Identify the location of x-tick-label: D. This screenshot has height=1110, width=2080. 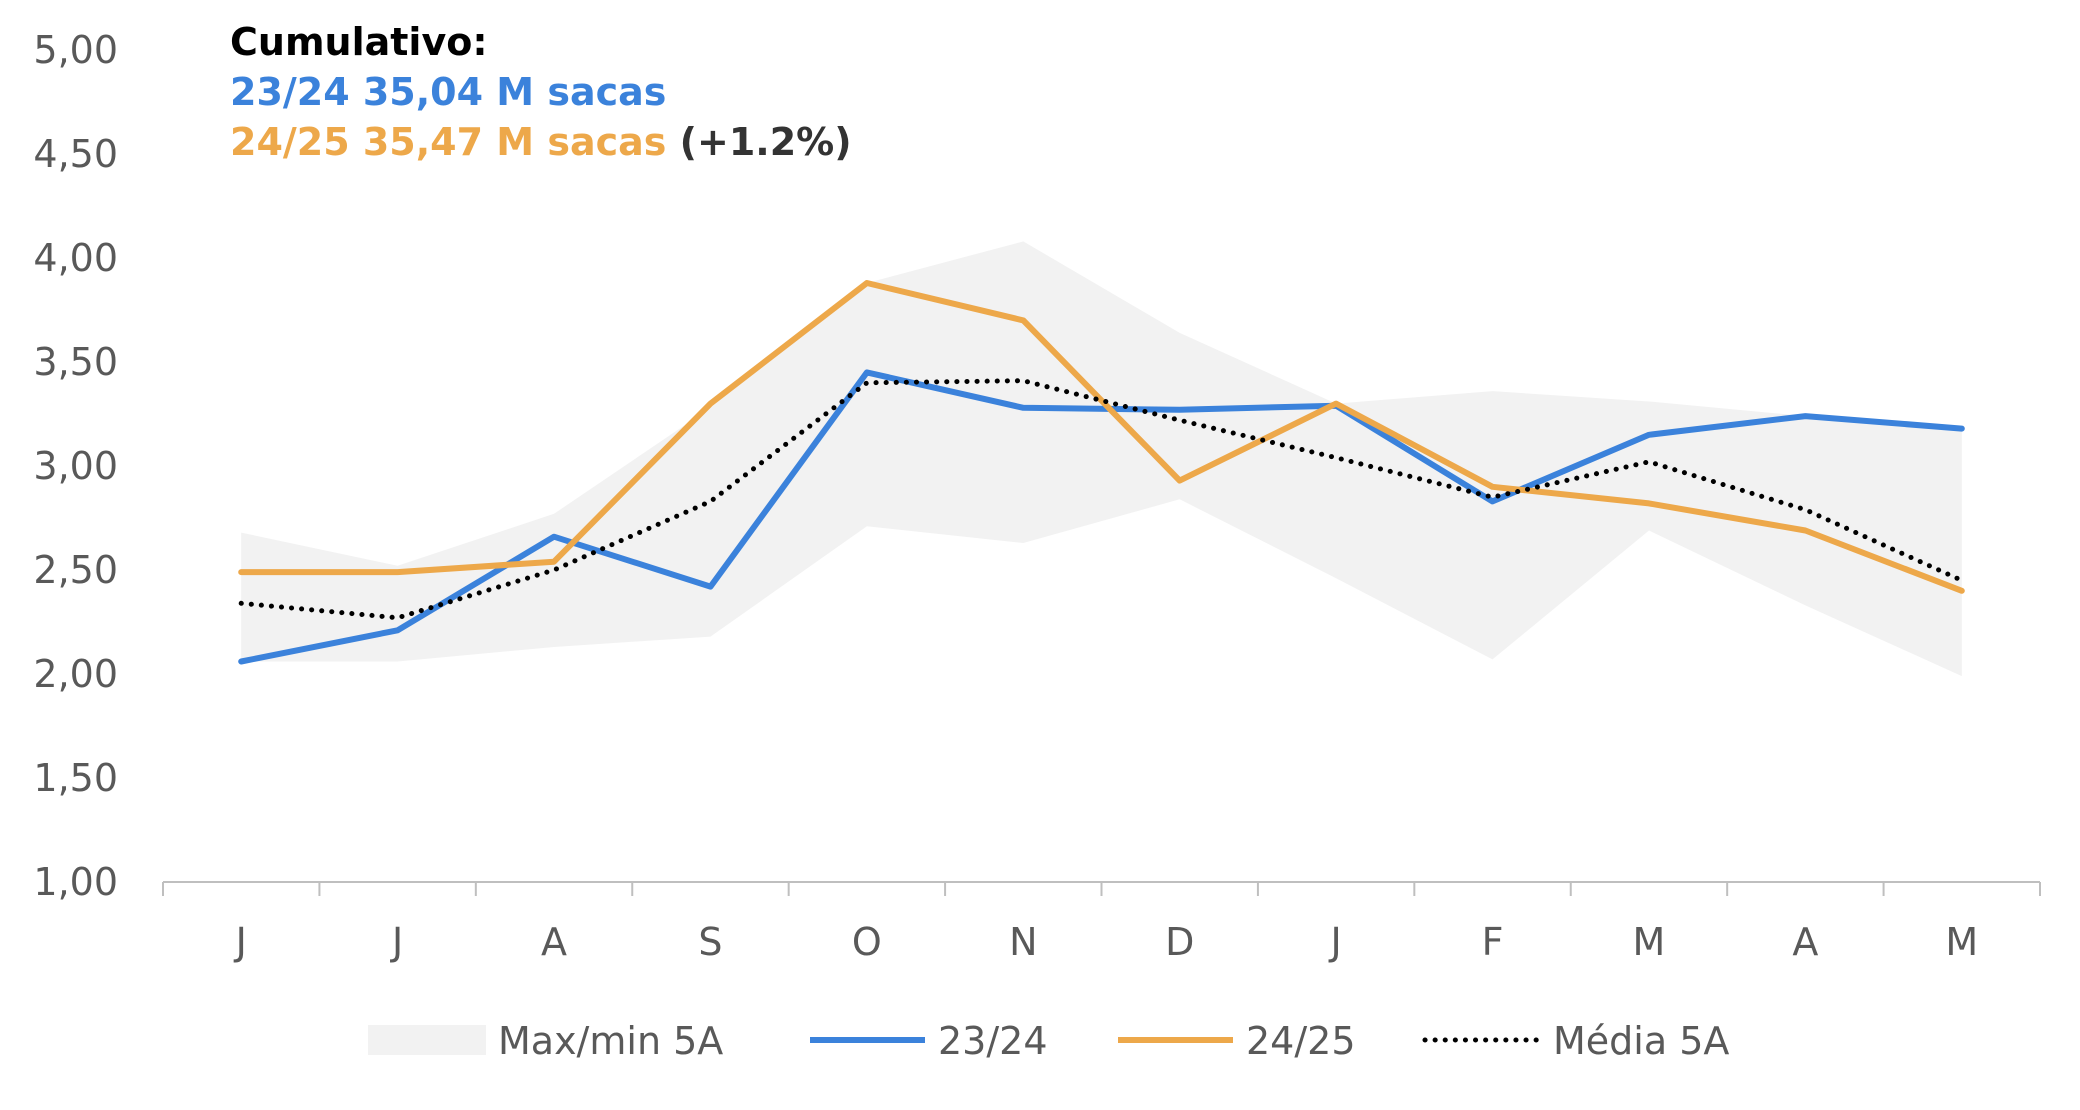
(1179, 942).